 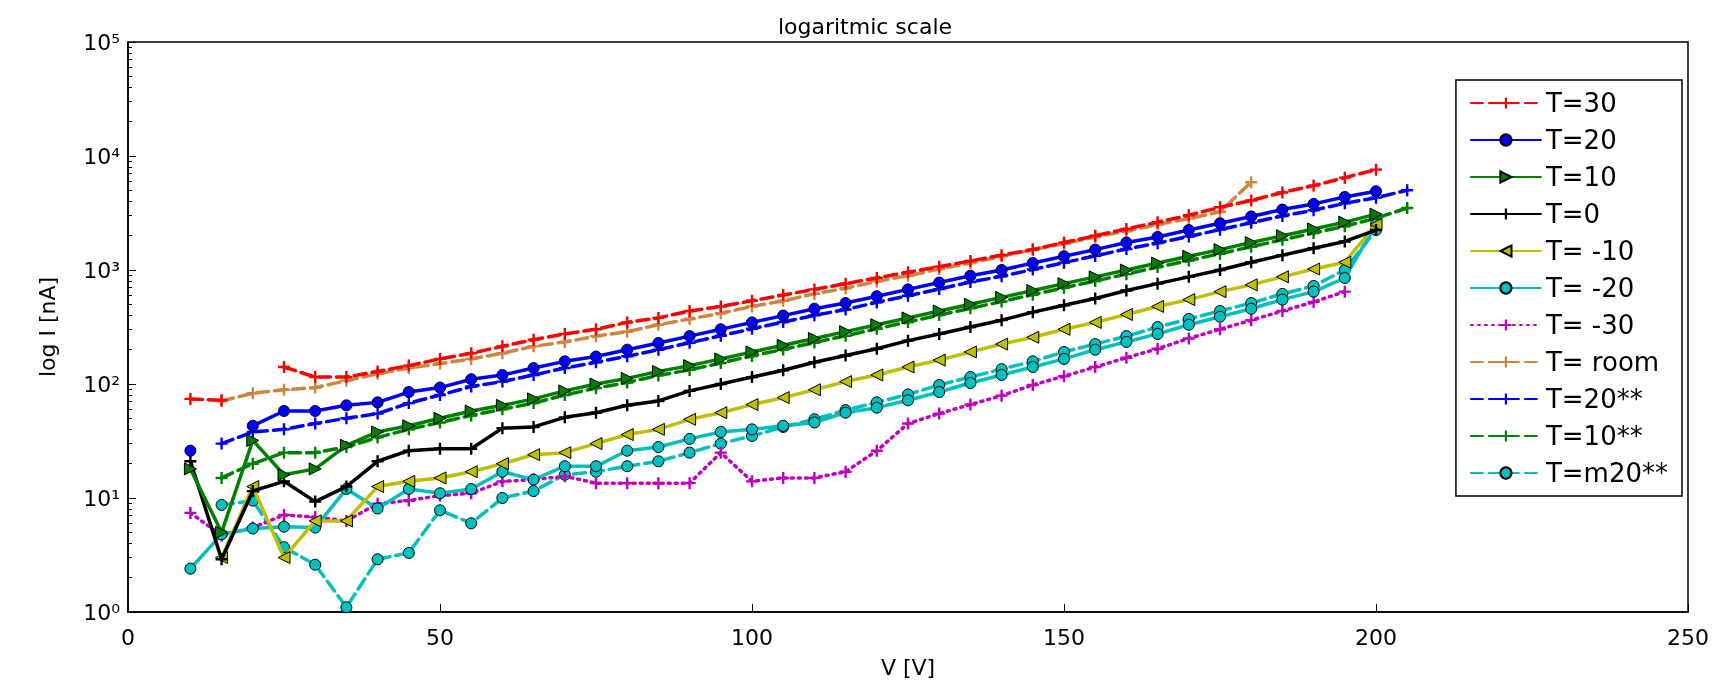 I want to click on y-tick-label: 10¹, so click(x=101, y=498).